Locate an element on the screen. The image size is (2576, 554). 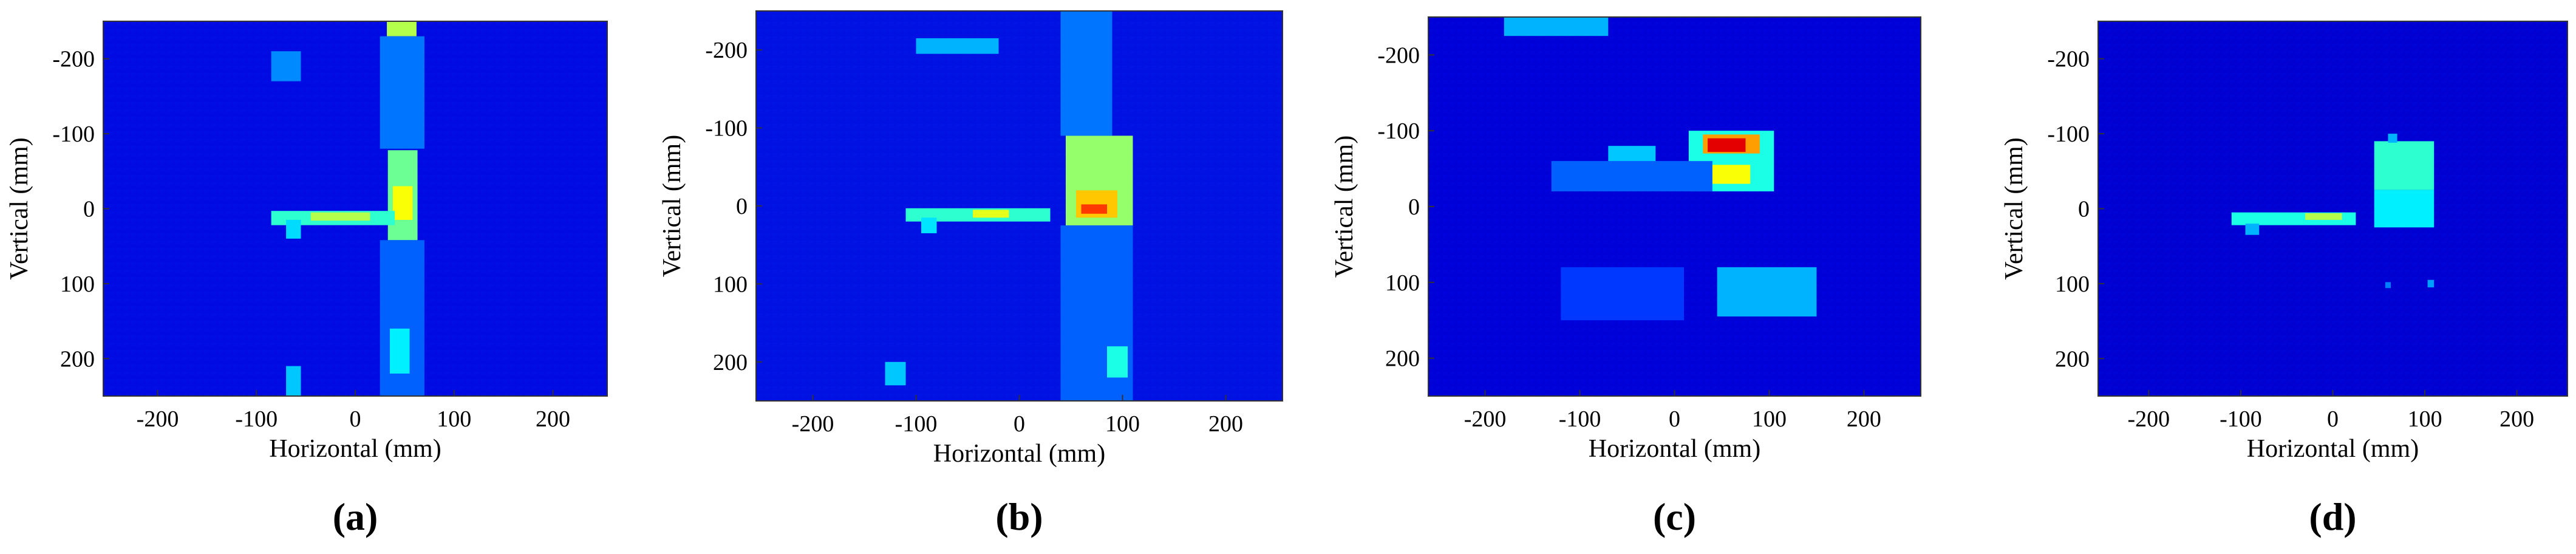
panel-label: (c) is located at coordinates (1674, 516).